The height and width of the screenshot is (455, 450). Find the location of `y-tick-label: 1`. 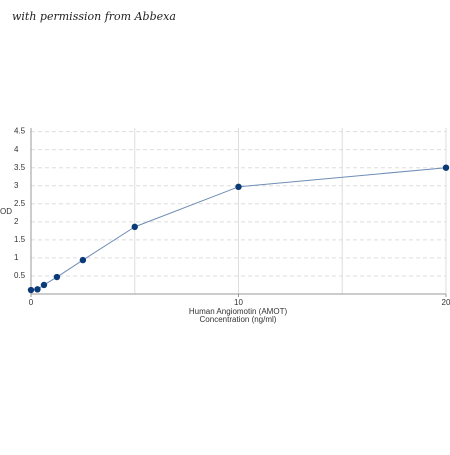

y-tick-label: 1 is located at coordinates (16, 257).